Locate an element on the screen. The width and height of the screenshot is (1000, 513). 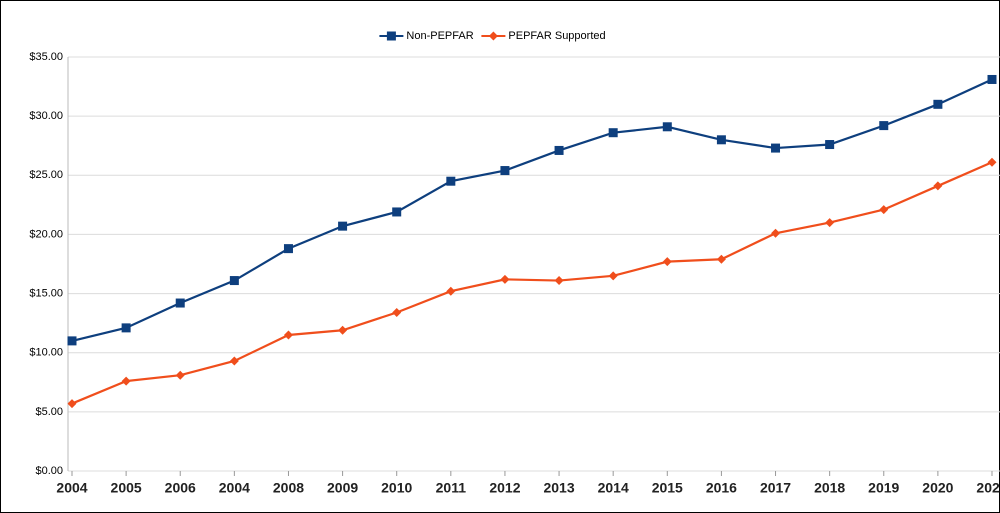
x-tick-label: 2010 is located at coordinates (396, 488).